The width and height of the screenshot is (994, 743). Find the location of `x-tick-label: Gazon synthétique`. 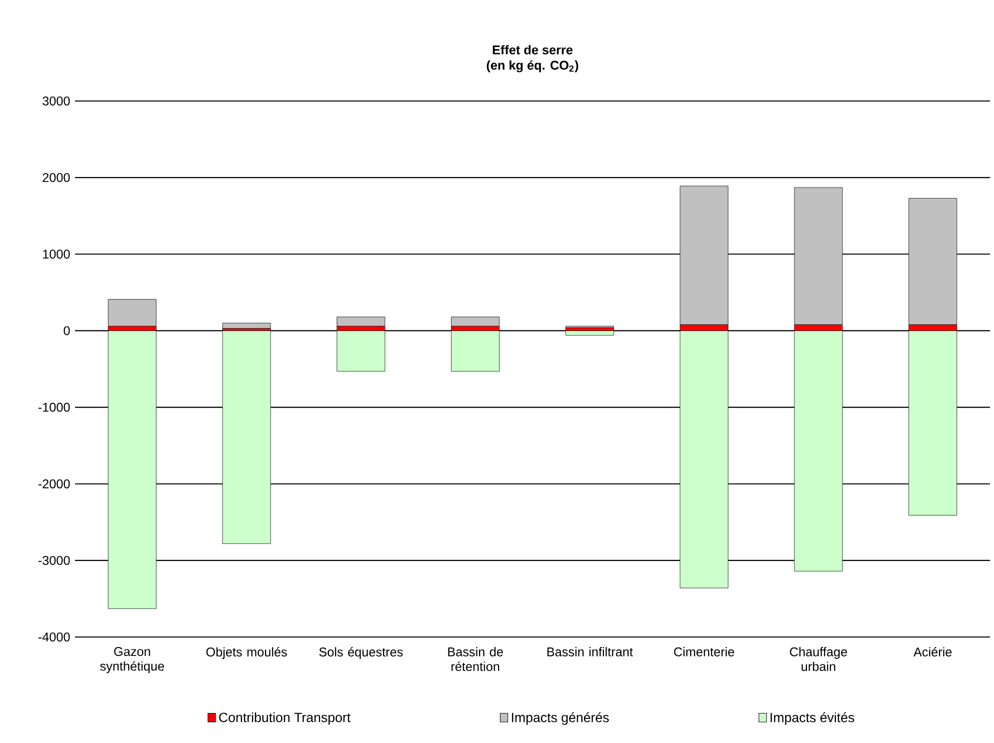

x-tick-label: Gazon synthétique is located at coordinates (132, 660).